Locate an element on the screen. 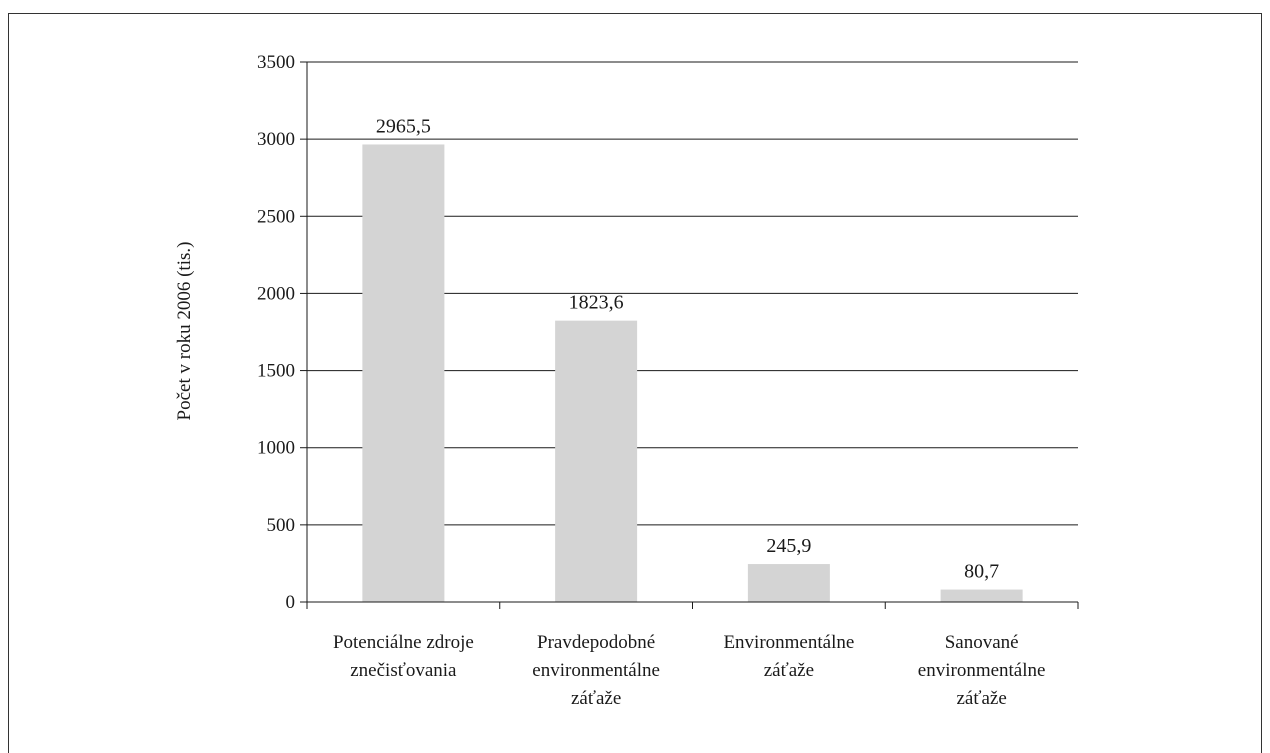 The height and width of the screenshot is (753, 1270). y-tick-label: 3500 is located at coordinates (276, 62).